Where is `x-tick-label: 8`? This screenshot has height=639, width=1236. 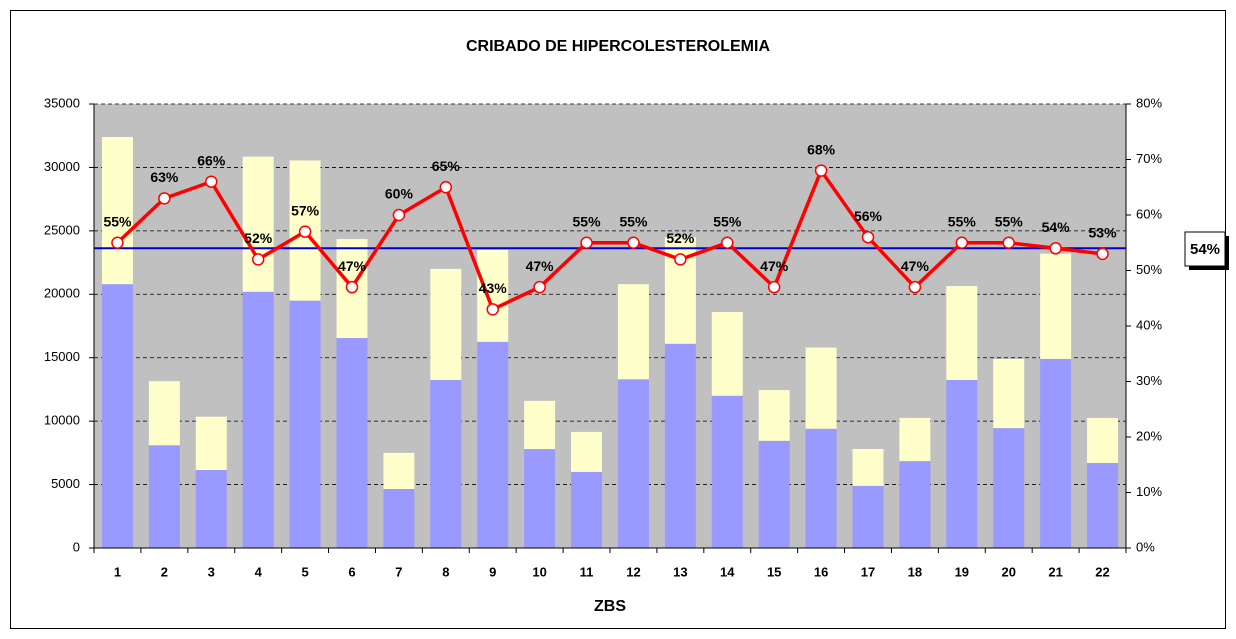
x-tick-label: 8 is located at coordinates (445, 571).